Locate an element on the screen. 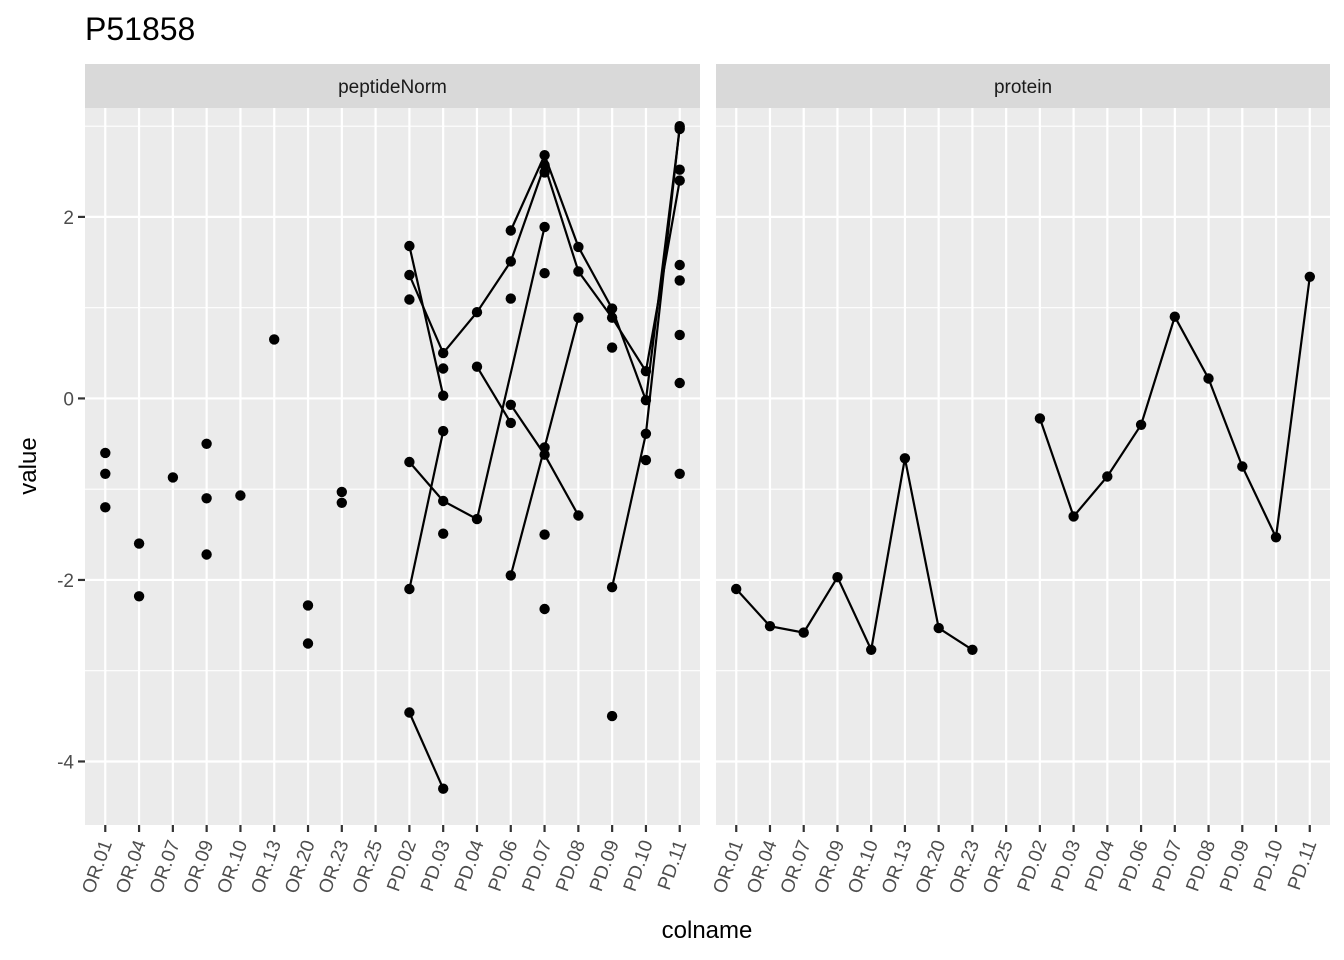  x-tick-label: OR.23 is located at coordinates (334, 867).